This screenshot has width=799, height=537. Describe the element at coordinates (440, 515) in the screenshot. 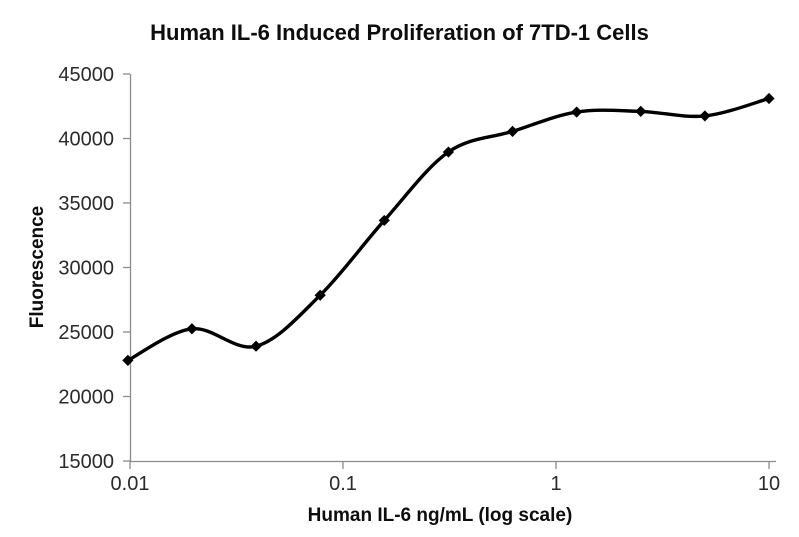

I see `x-axis-title: Human IL-6 ng/mL (log scale)` at that location.